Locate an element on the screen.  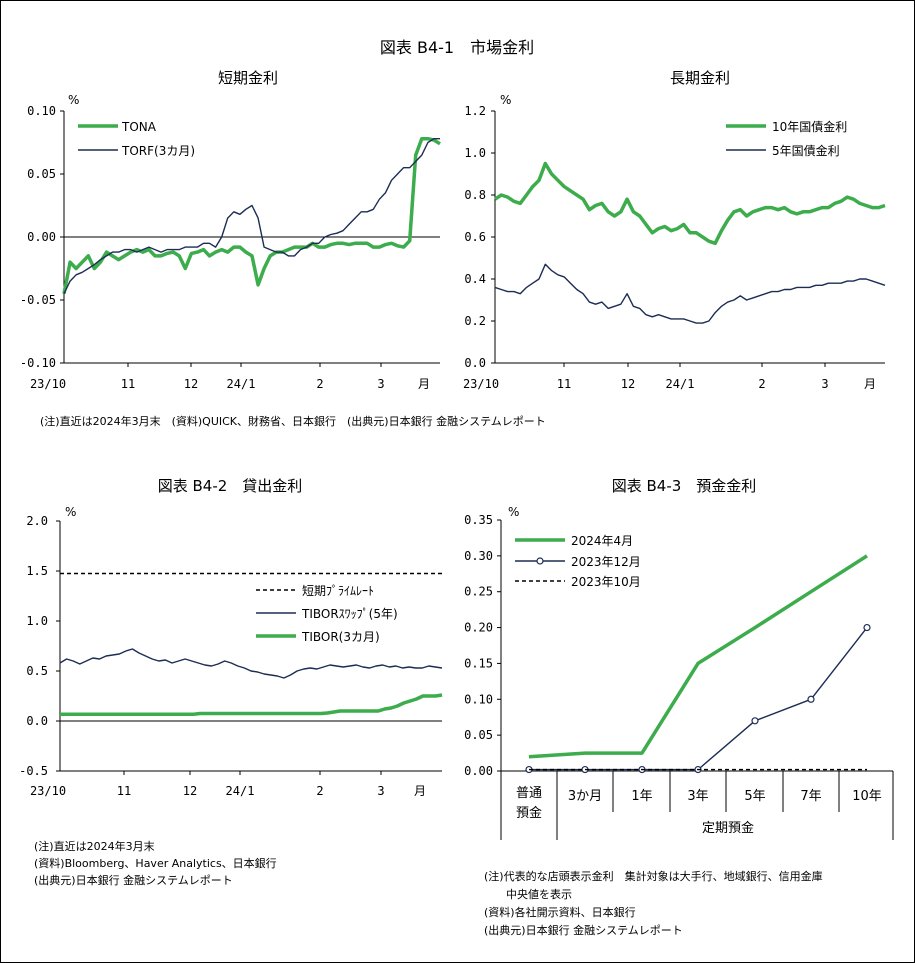
category-label-2: 1年 is located at coordinates (641, 796).